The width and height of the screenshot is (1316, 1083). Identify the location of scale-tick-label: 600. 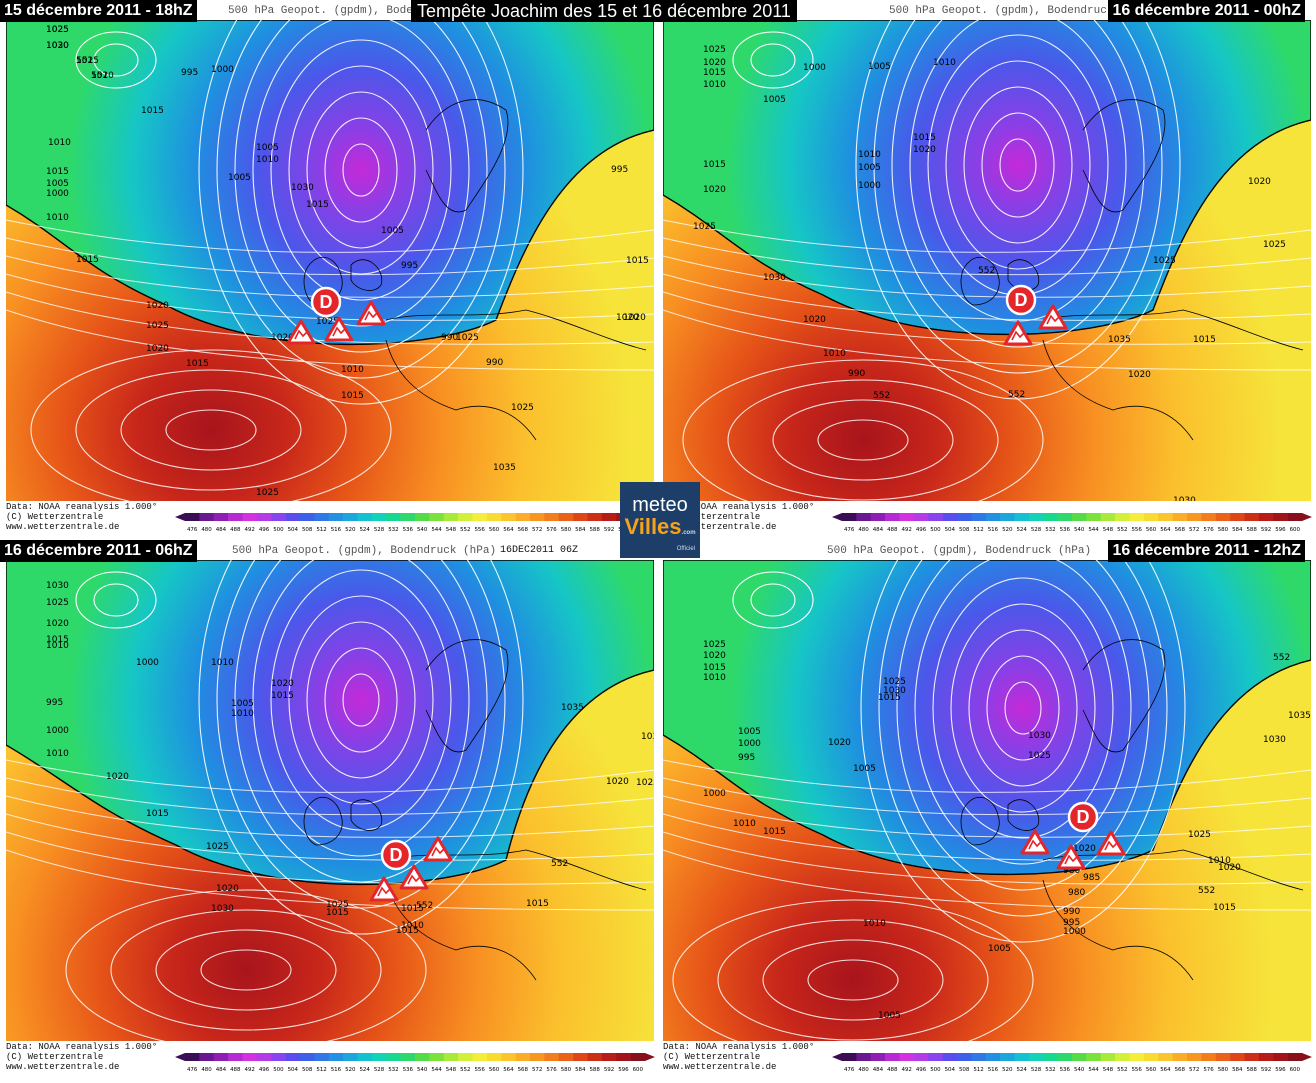
(638, 1070).